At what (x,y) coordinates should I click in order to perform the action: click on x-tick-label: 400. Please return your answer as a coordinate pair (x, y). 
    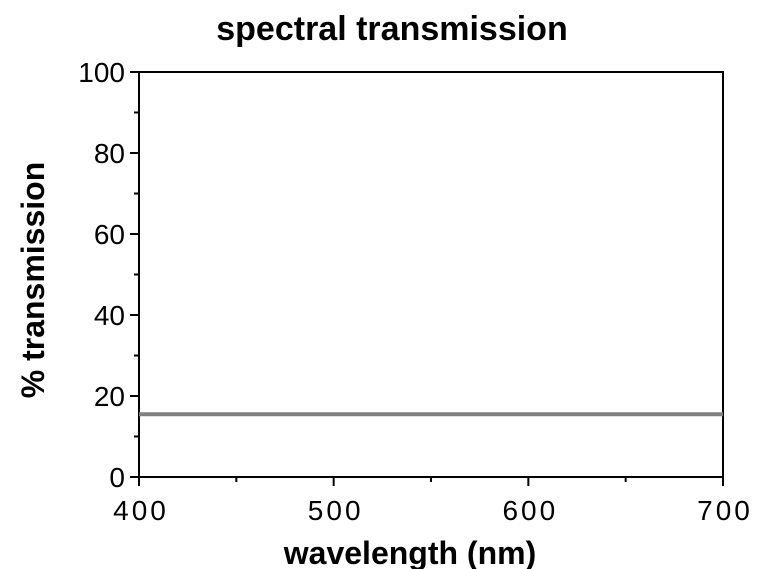
    Looking at the image, I should click on (141, 510).